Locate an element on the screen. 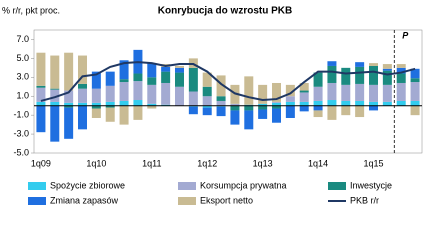 This screenshot has height=240, width=448. y-tick-label: 7.0 is located at coordinates (22, 39).